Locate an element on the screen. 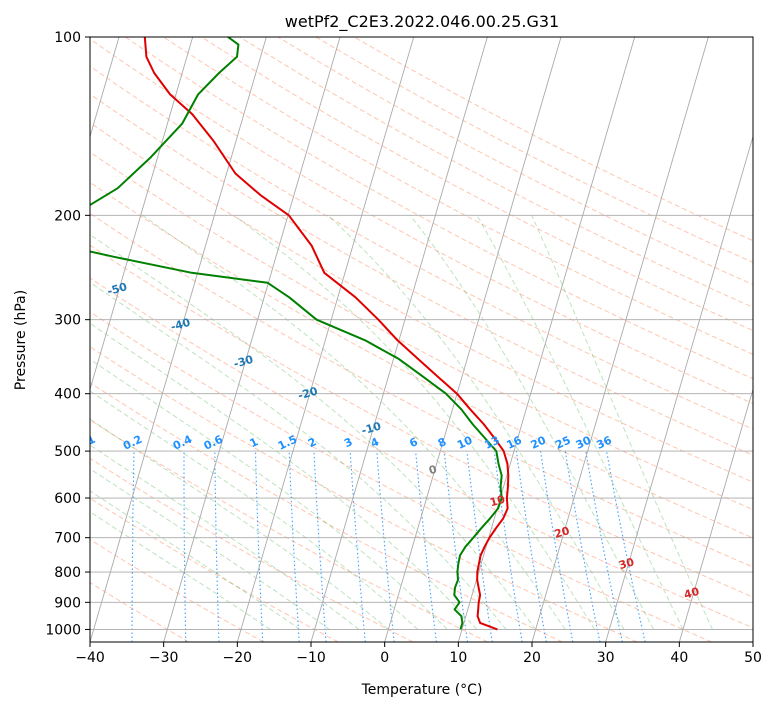  isotherm-label: 10 is located at coordinates (497, 501).